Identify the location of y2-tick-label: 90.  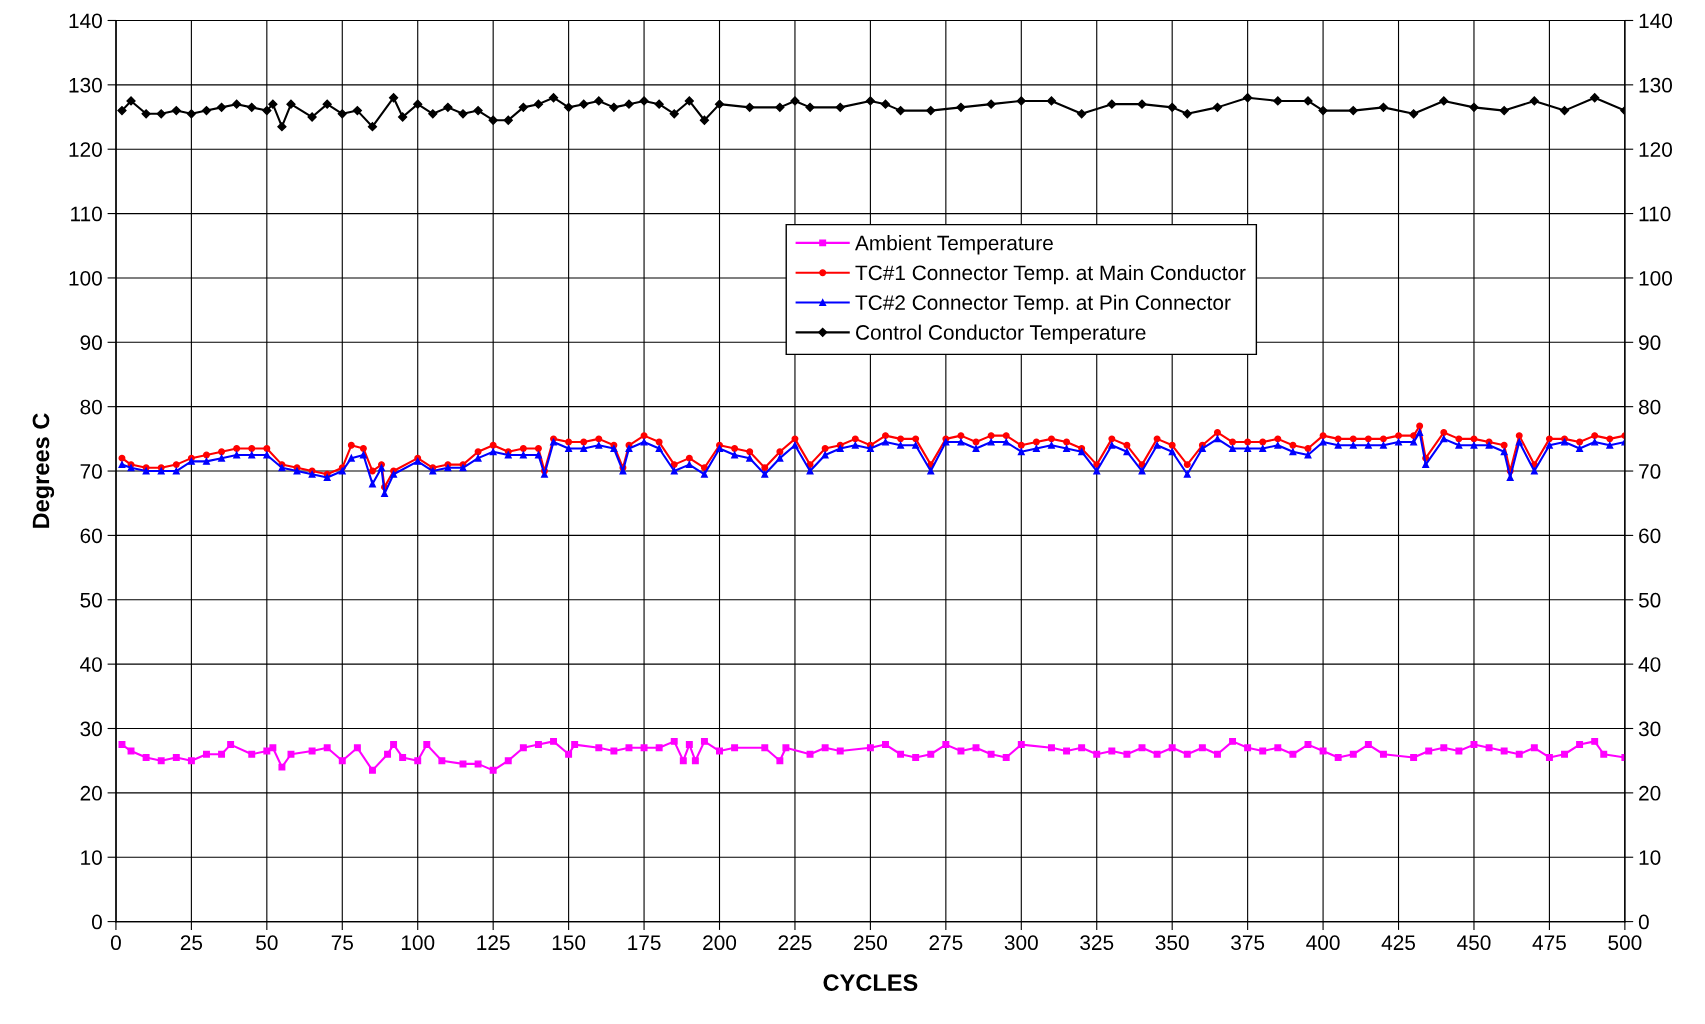
(1650, 343).